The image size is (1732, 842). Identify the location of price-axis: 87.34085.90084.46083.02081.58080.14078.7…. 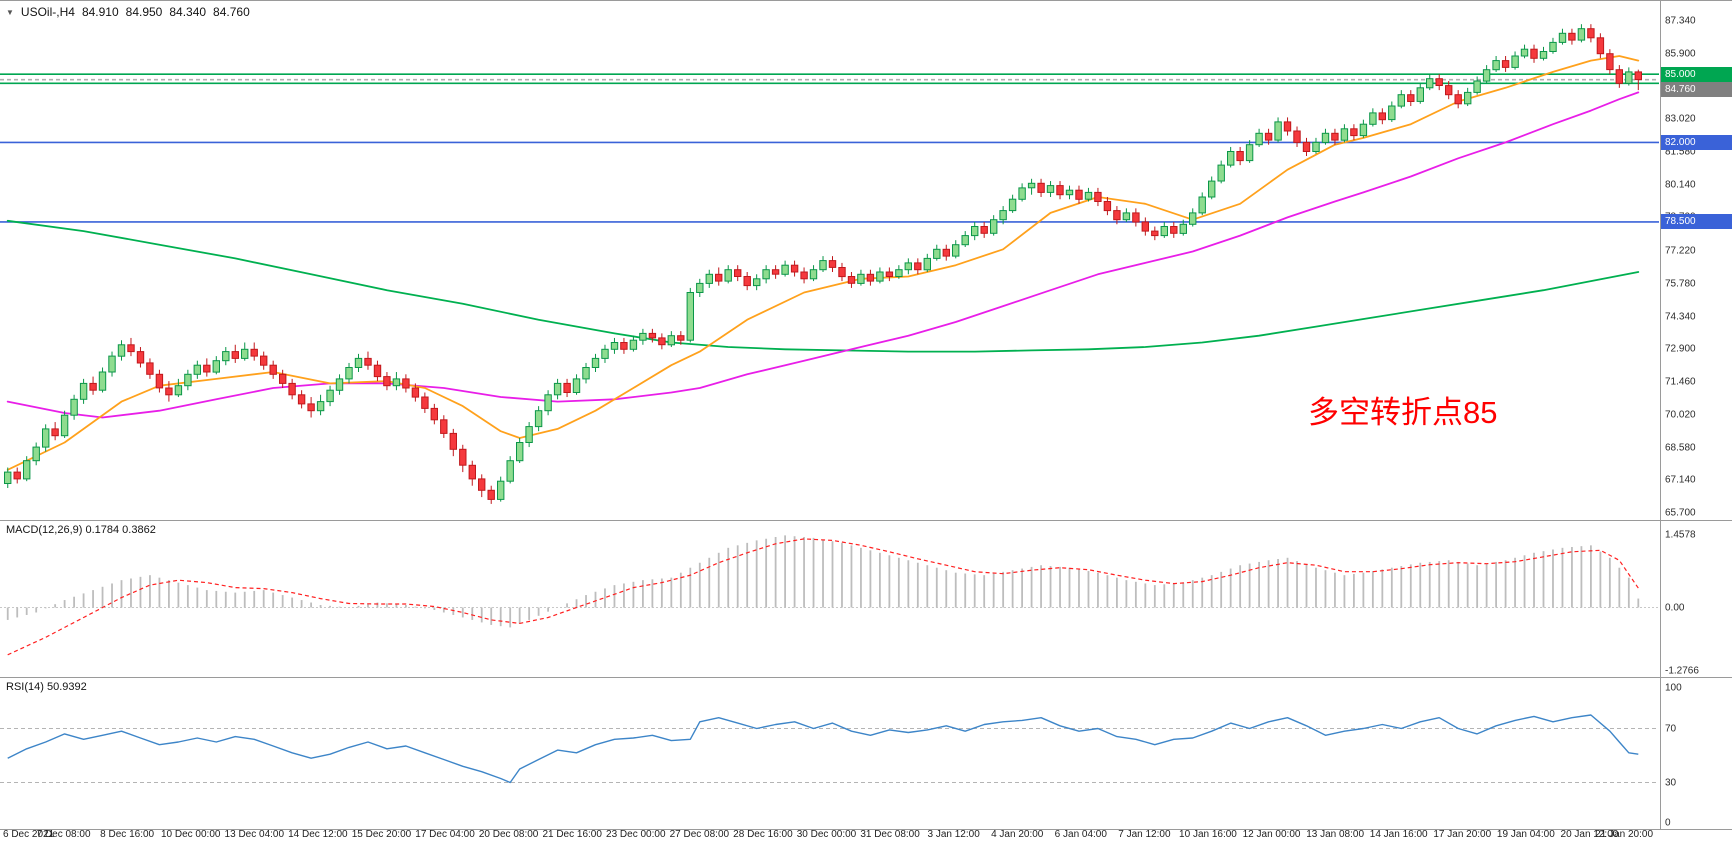
(1696, 260).